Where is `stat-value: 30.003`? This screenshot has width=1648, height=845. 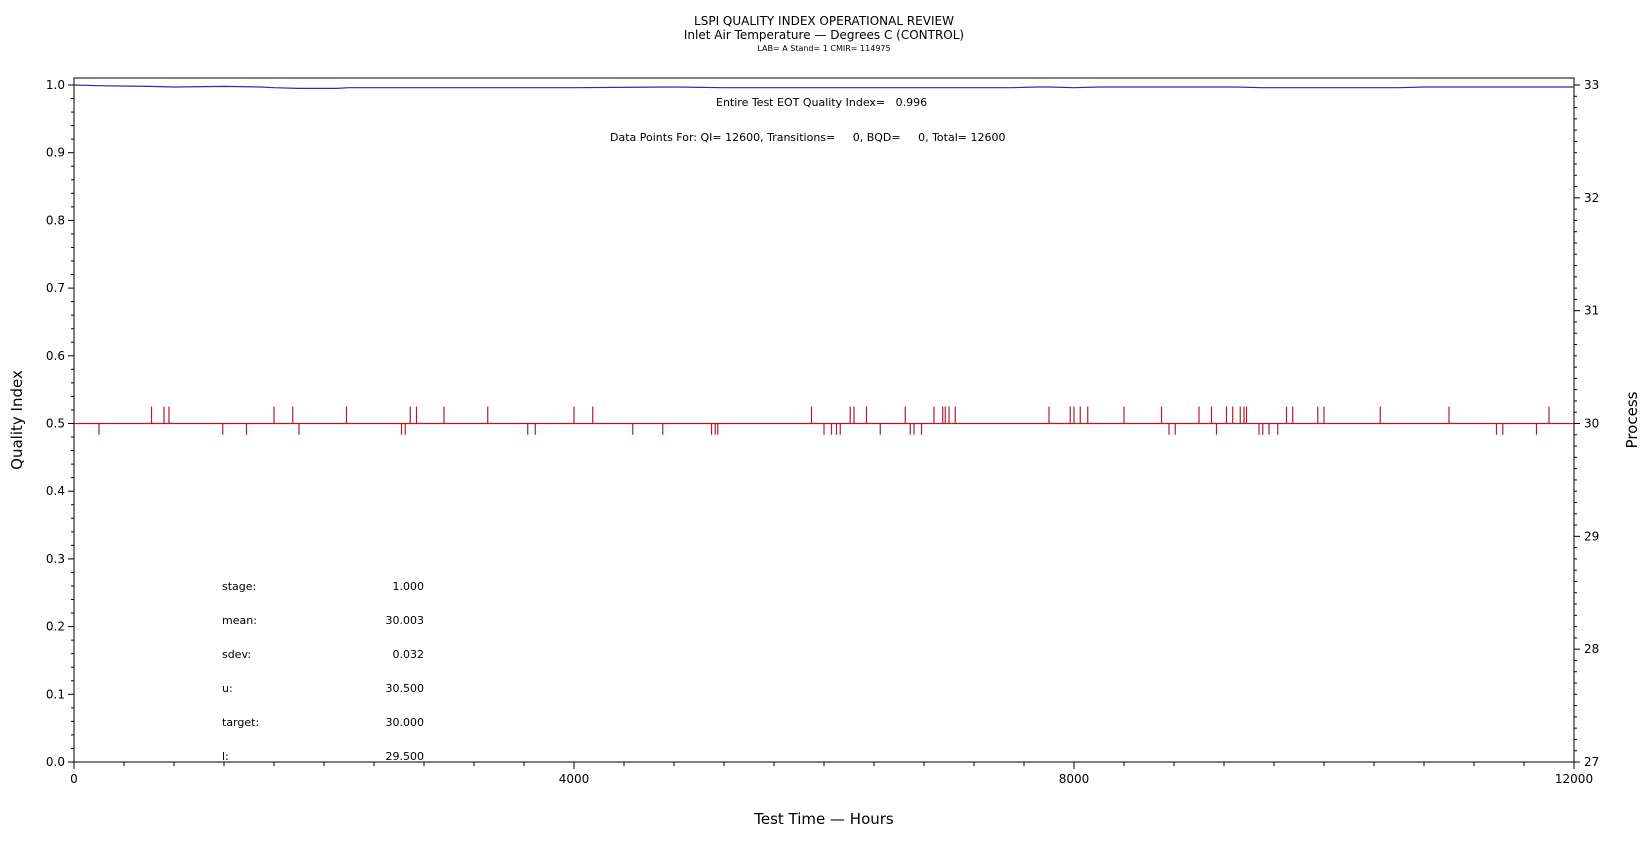 stat-value: 30.003 is located at coordinates (405, 620).